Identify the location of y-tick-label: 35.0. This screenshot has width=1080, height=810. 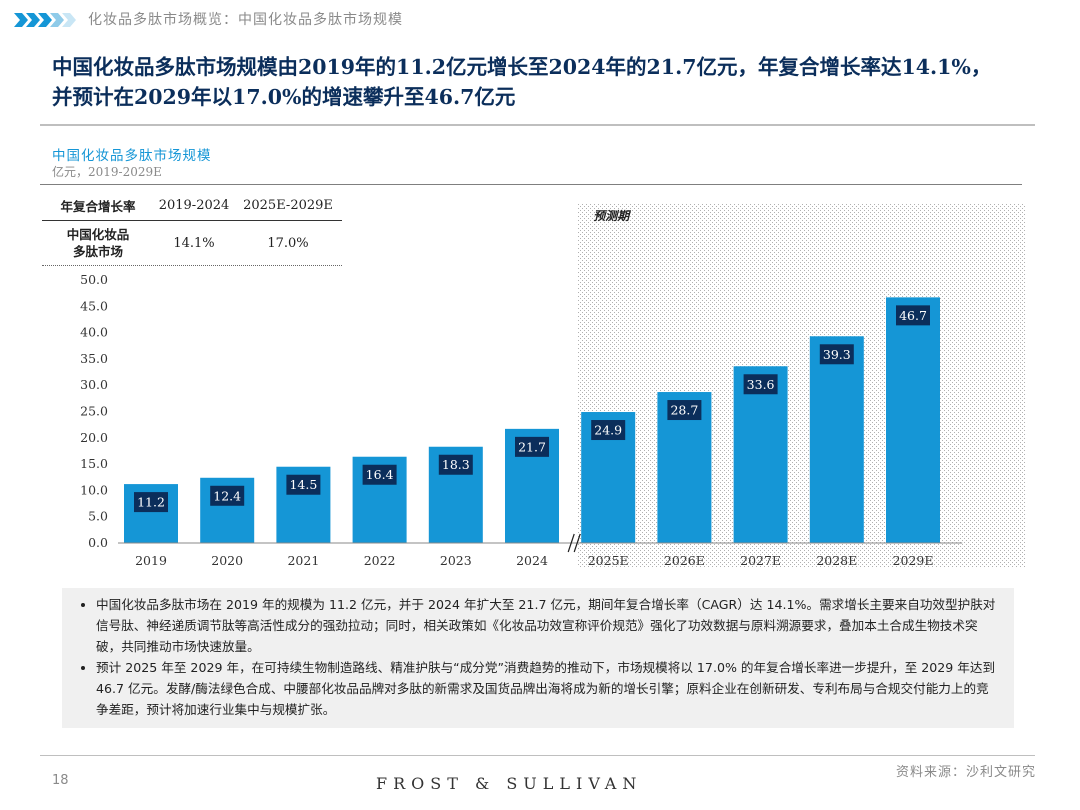
(94, 358).